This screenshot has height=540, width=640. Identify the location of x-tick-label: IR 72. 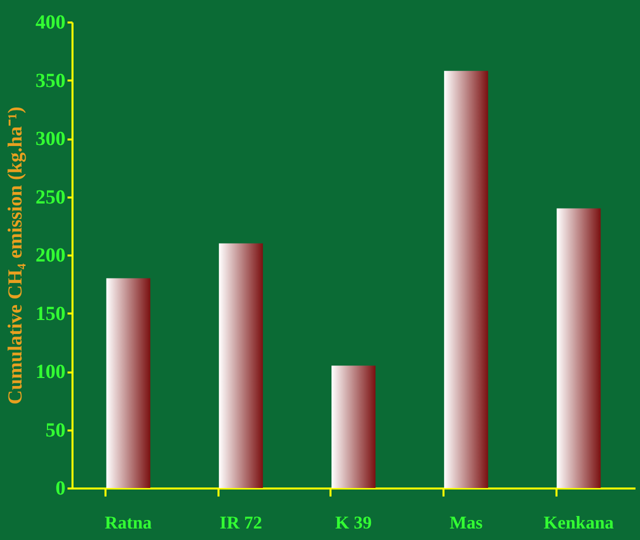
(241, 522).